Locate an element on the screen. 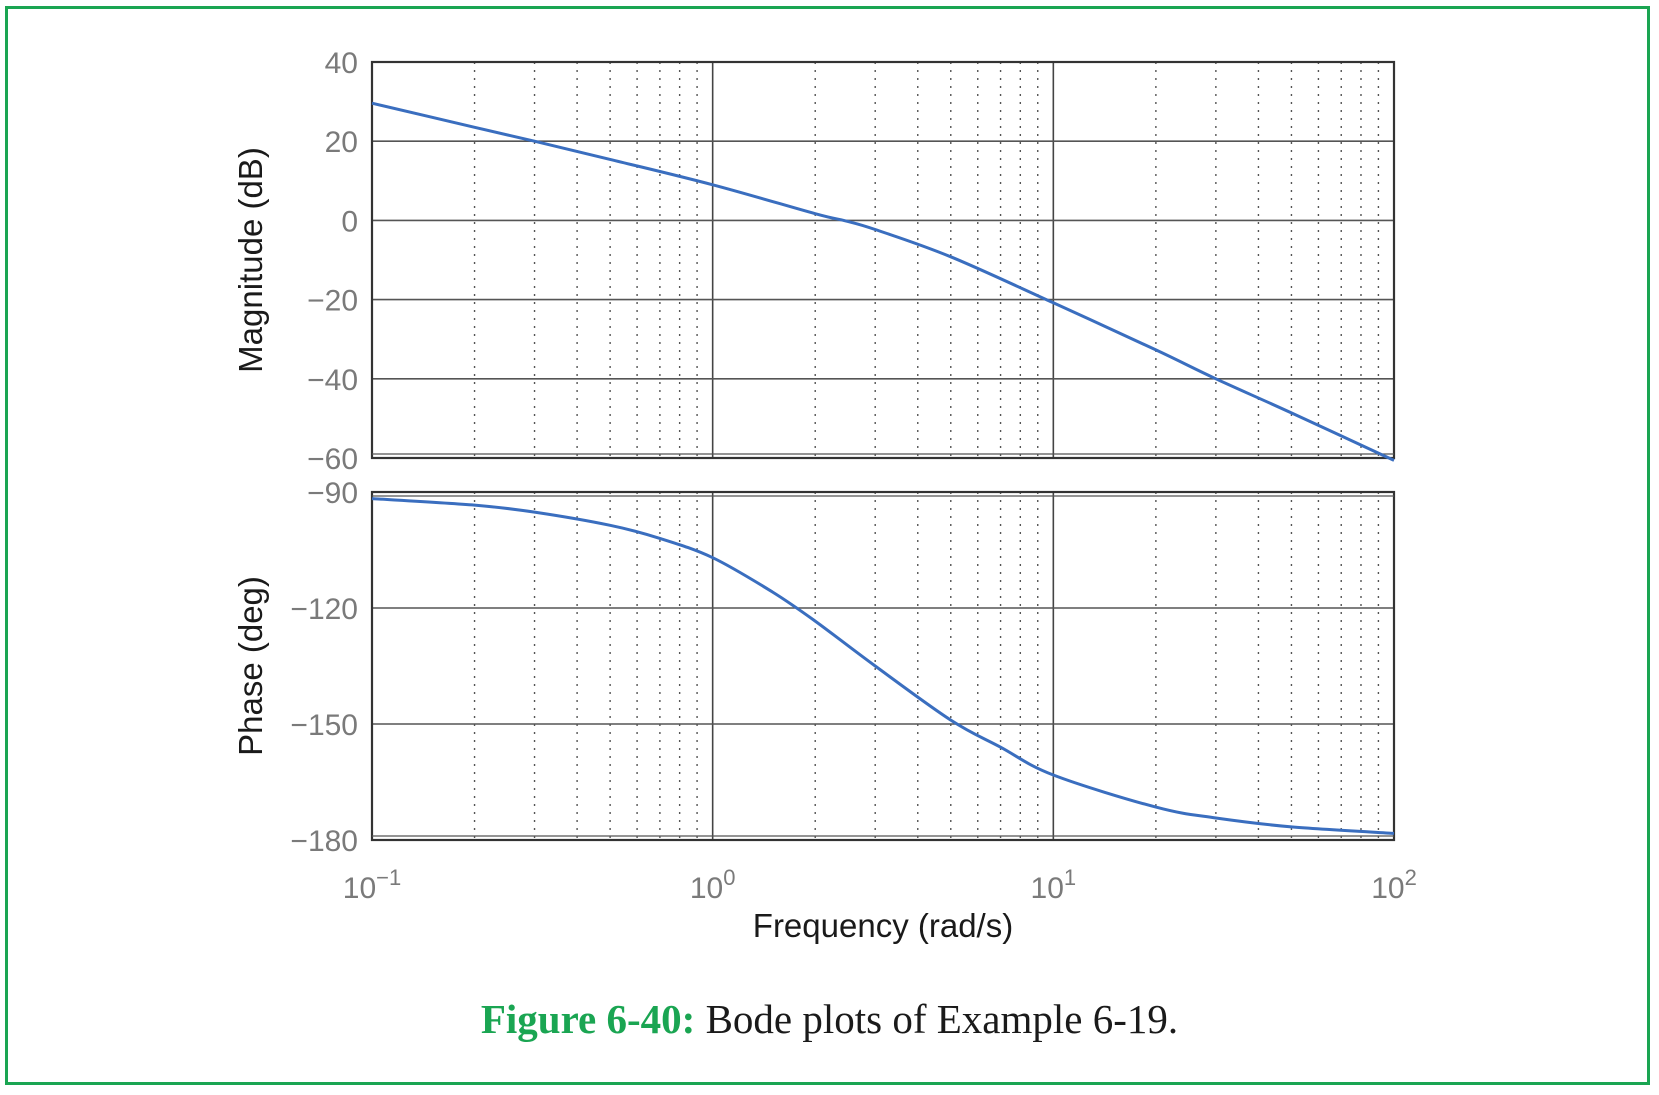 This screenshot has height=1095, width=1659. x-tick-label: 10⁰ is located at coordinates (713, 885).